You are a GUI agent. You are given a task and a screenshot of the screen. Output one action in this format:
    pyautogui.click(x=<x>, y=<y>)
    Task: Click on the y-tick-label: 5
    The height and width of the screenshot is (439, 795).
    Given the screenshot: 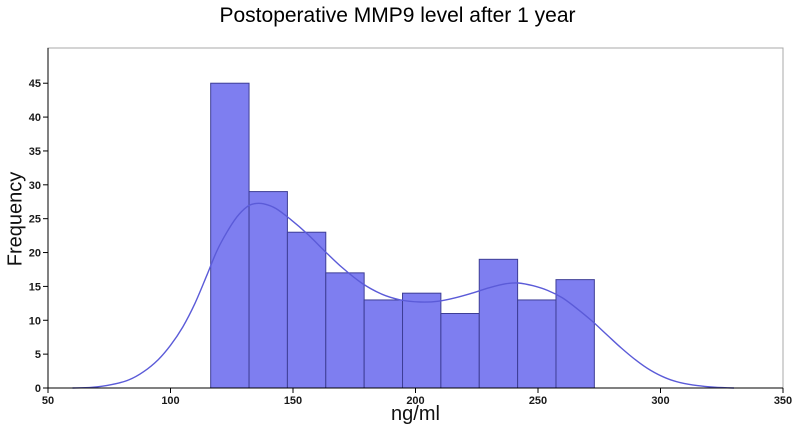 What is the action you would take?
    pyautogui.click(x=38, y=355)
    